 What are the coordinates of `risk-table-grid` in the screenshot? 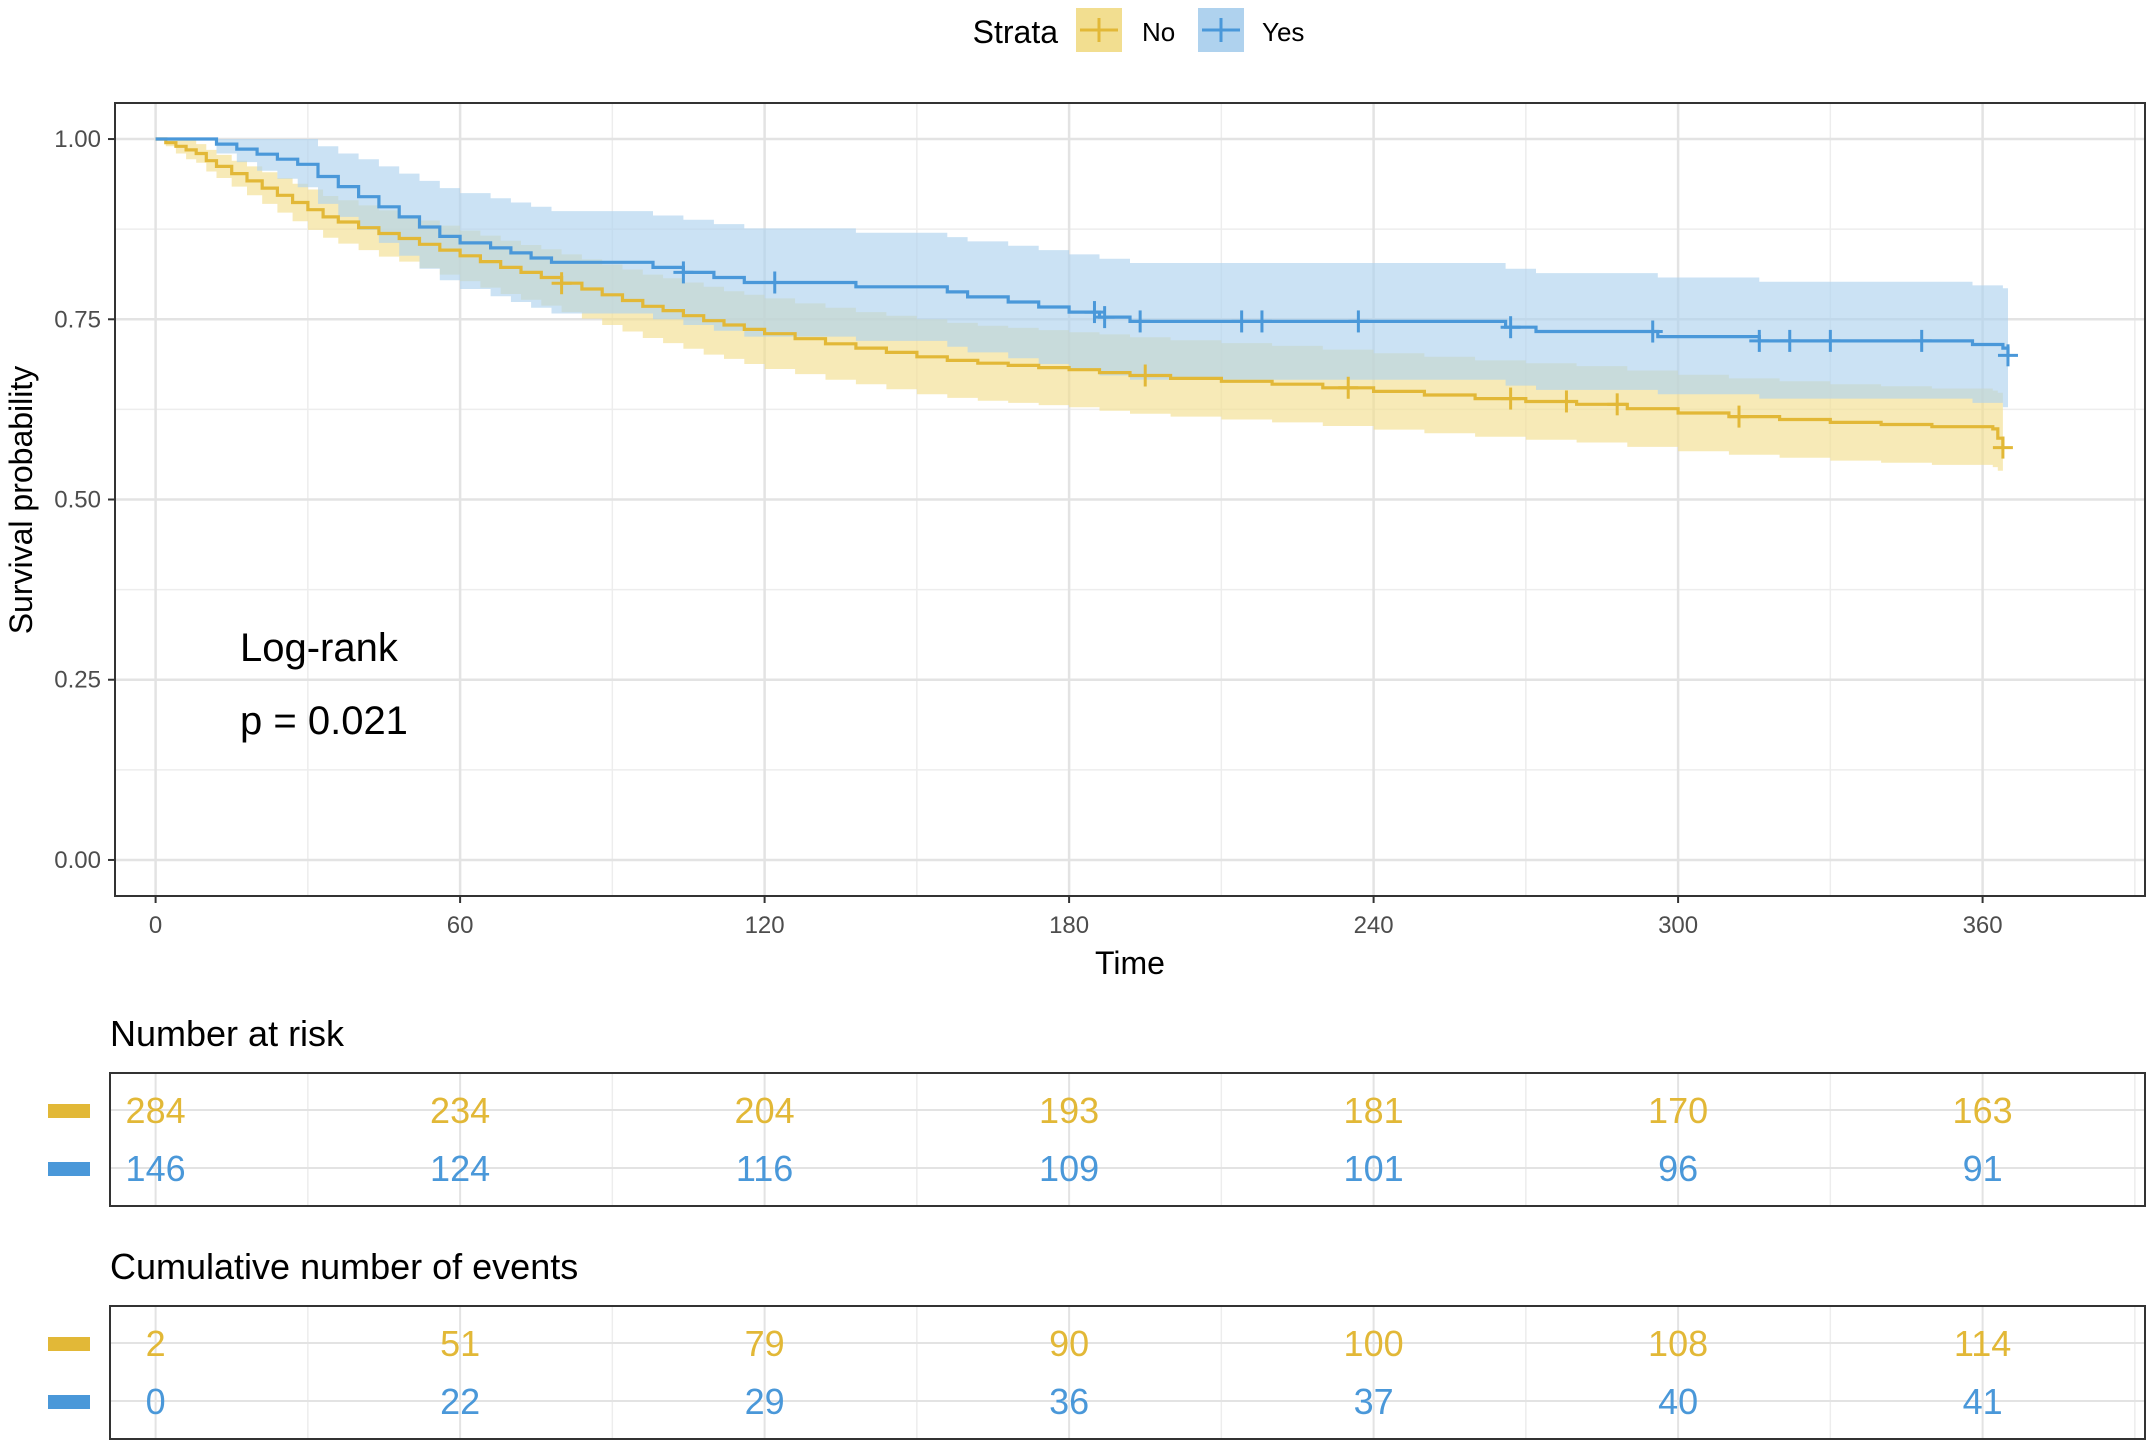 It's located at (1127, 1139).